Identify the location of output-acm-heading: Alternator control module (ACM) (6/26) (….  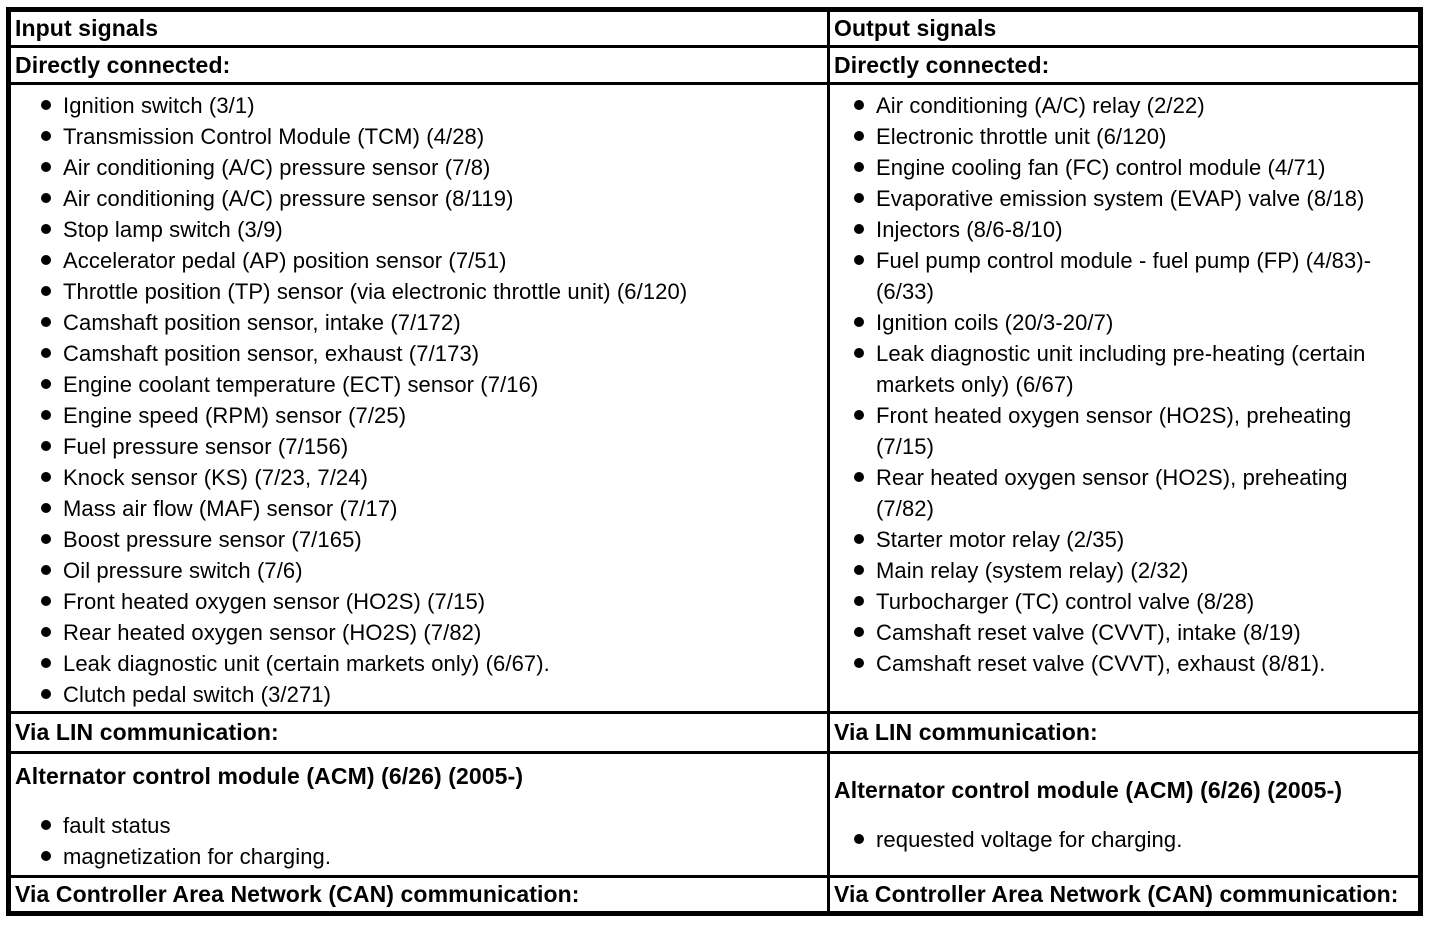
(1088, 790).